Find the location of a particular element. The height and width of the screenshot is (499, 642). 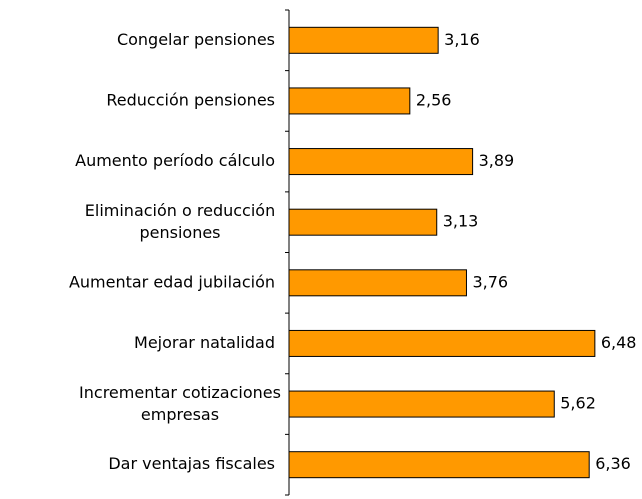

category-label: Congelar pensiones is located at coordinates (196, 39).